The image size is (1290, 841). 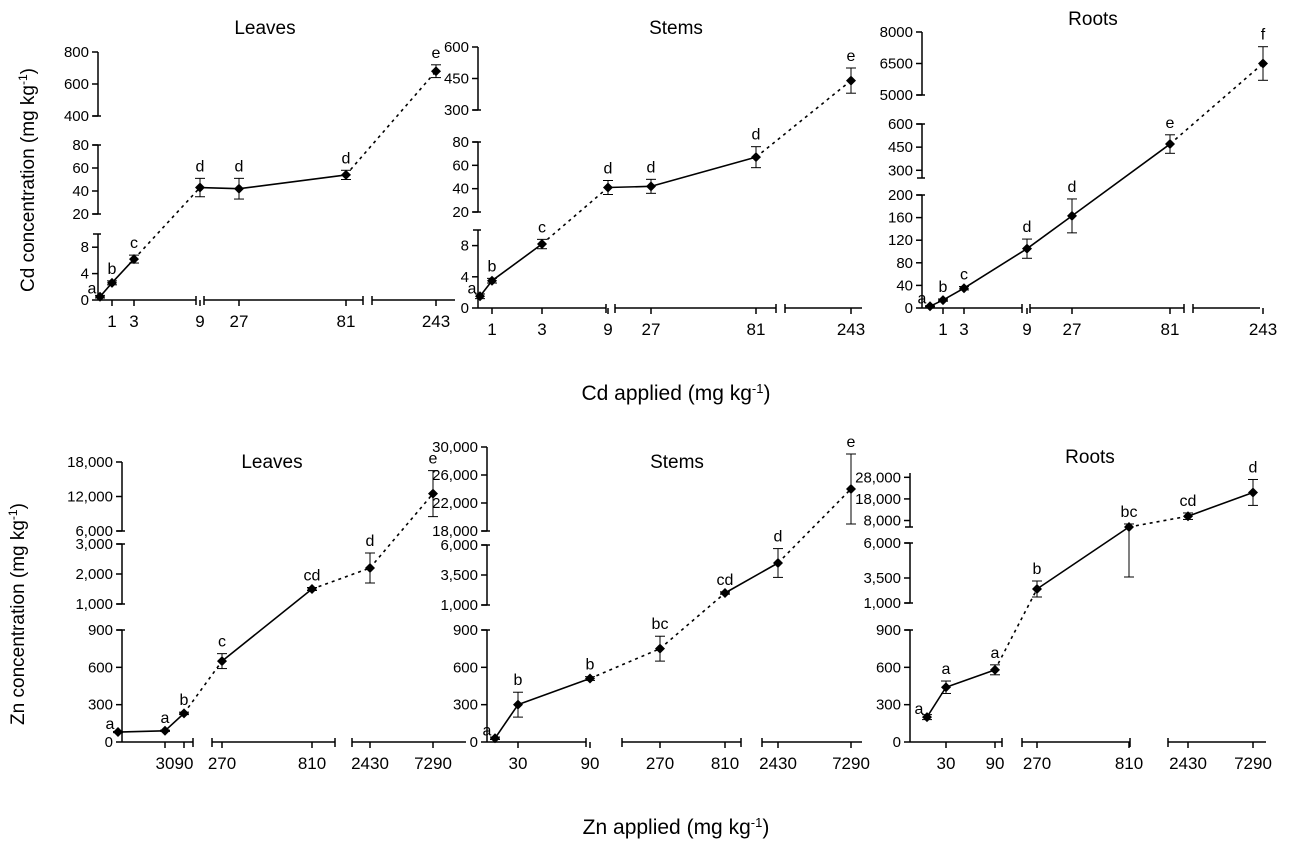 What do you see at coordinates (900, 218) in the screenshot?
I see `y-tick-label: 160` at bounding box center [900, 218].